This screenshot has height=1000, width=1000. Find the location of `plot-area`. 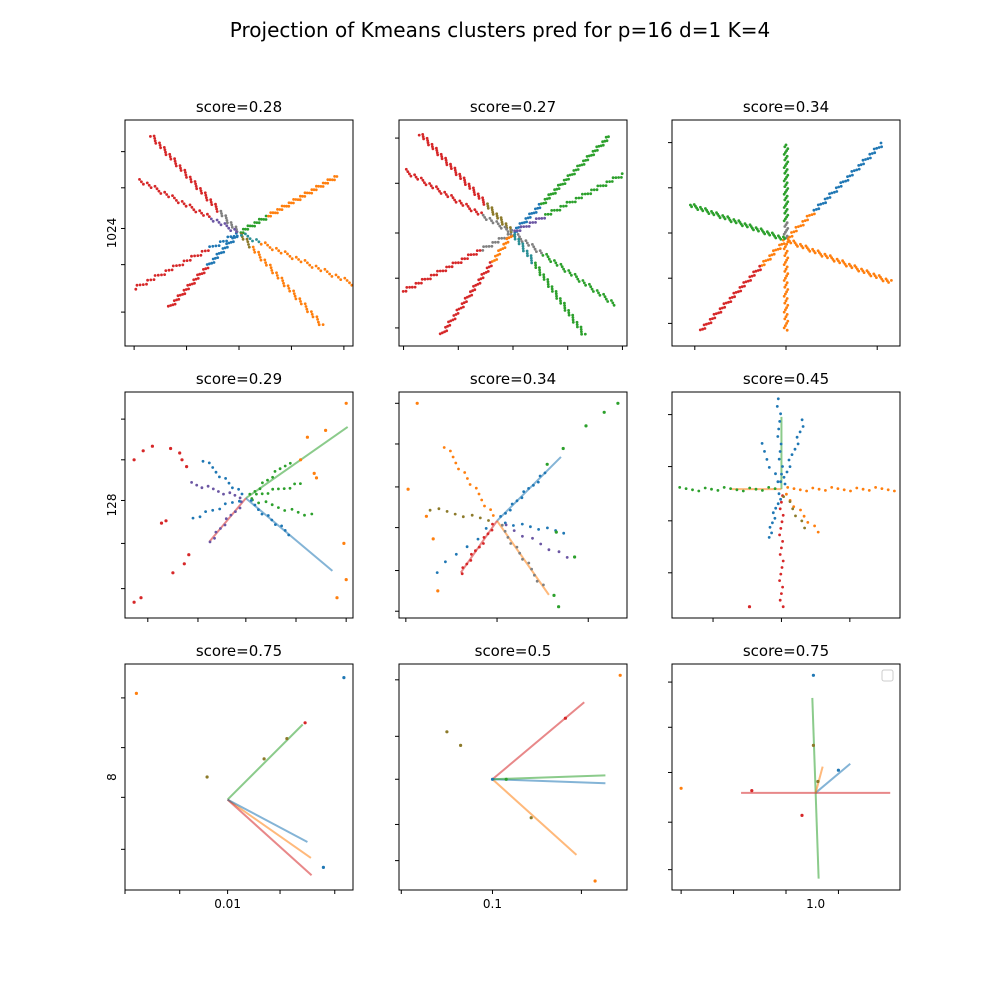

plot-area is located at coordinates (785, 776).